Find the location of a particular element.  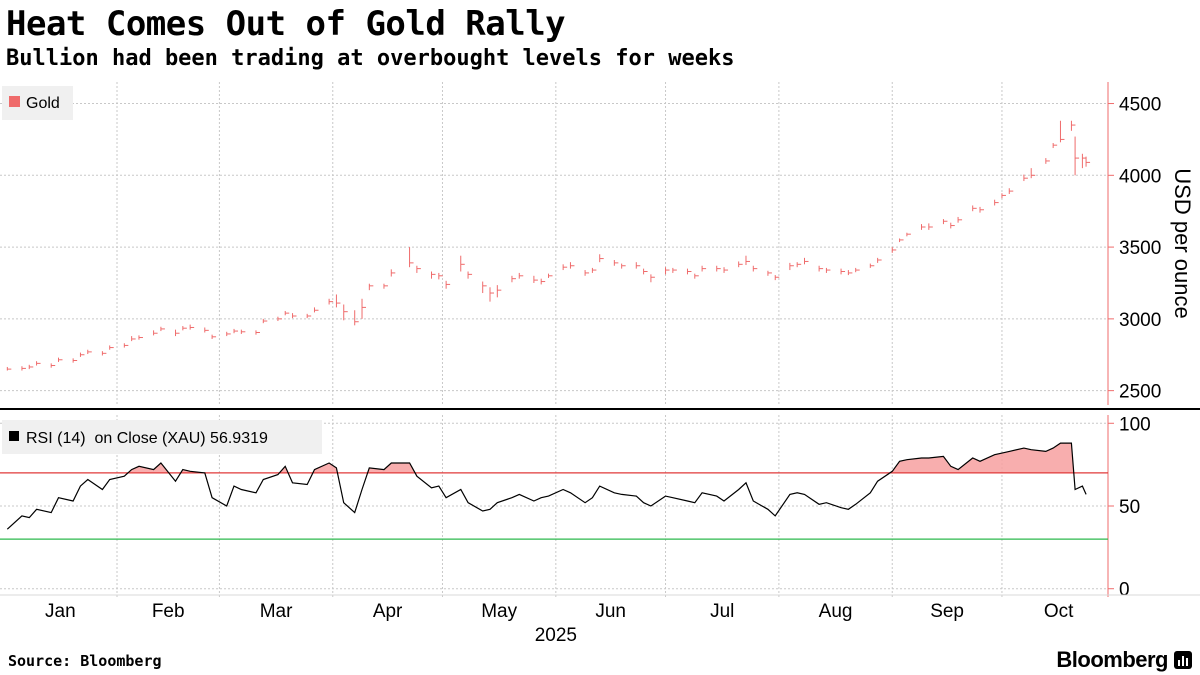

price-tick-label: 3000 is located at coordinates (1140, 320).